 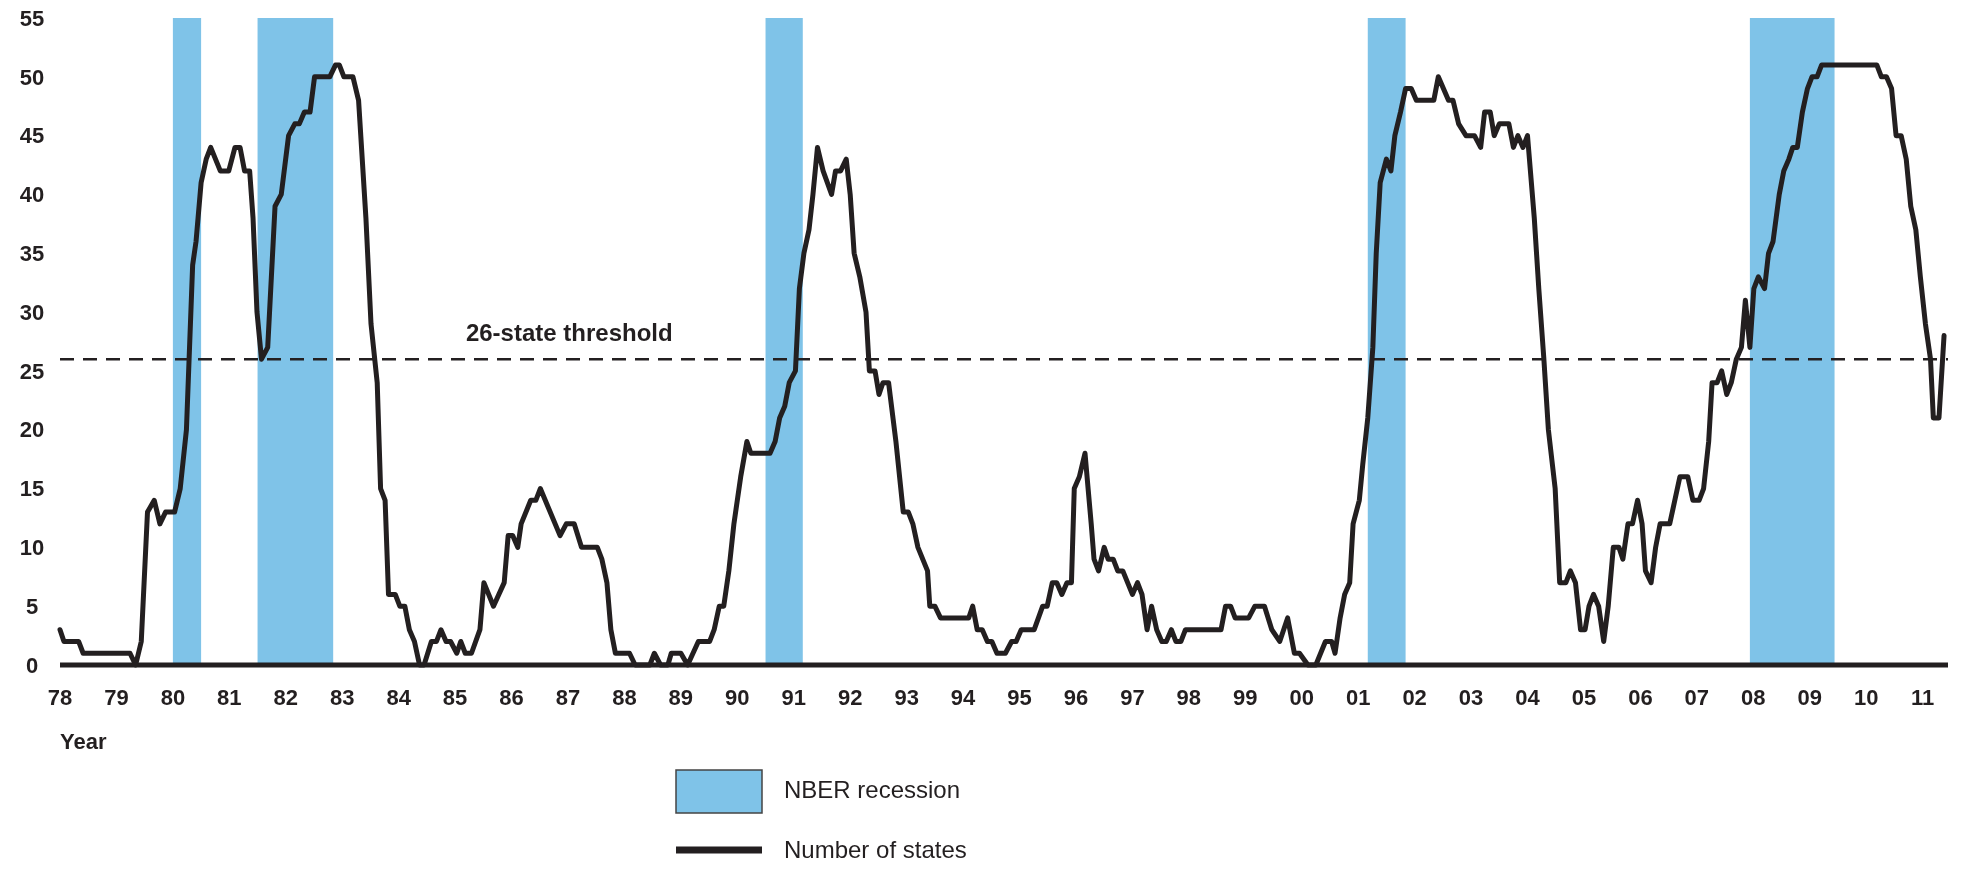 I want to click on y-tick-label: 5, so click(x=32, y=606).